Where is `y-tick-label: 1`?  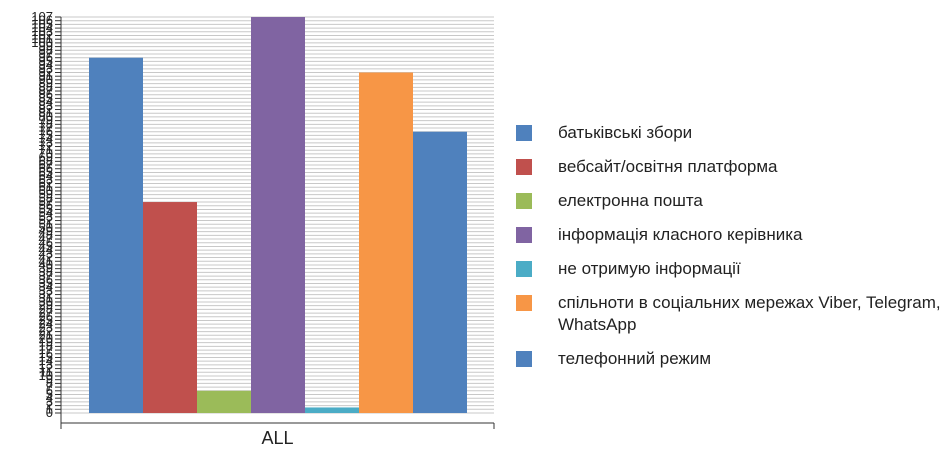 y-tick-label: 1 is located at coordinates (49, 408).